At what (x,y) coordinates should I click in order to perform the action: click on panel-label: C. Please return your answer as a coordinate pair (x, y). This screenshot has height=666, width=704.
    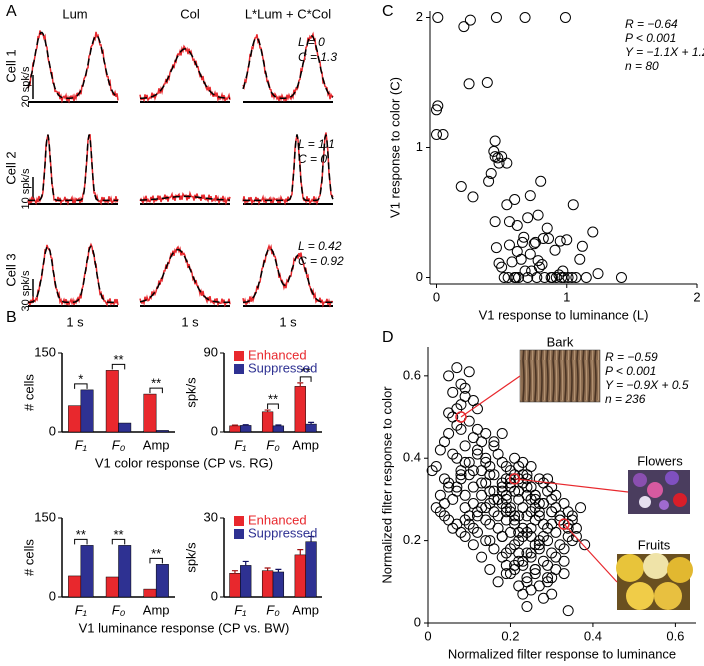
    Looking at the image, I should click on (388, 11).